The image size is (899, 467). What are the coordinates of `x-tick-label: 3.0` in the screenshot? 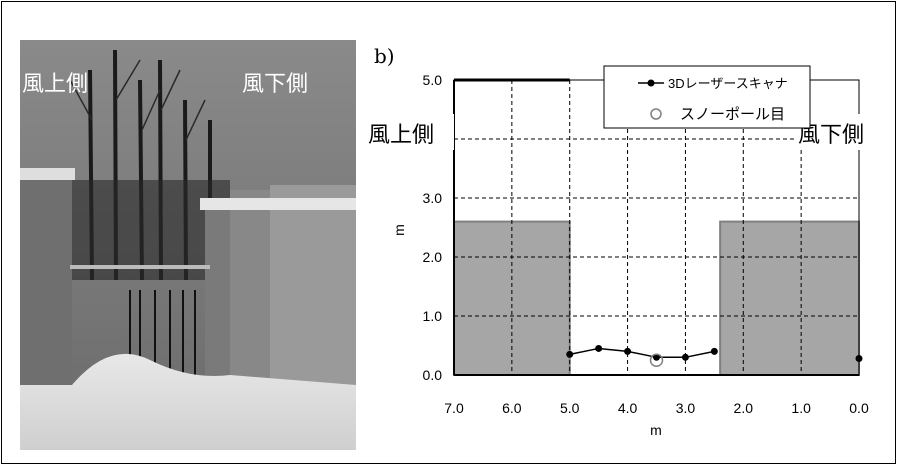 It's located at (686, 408).